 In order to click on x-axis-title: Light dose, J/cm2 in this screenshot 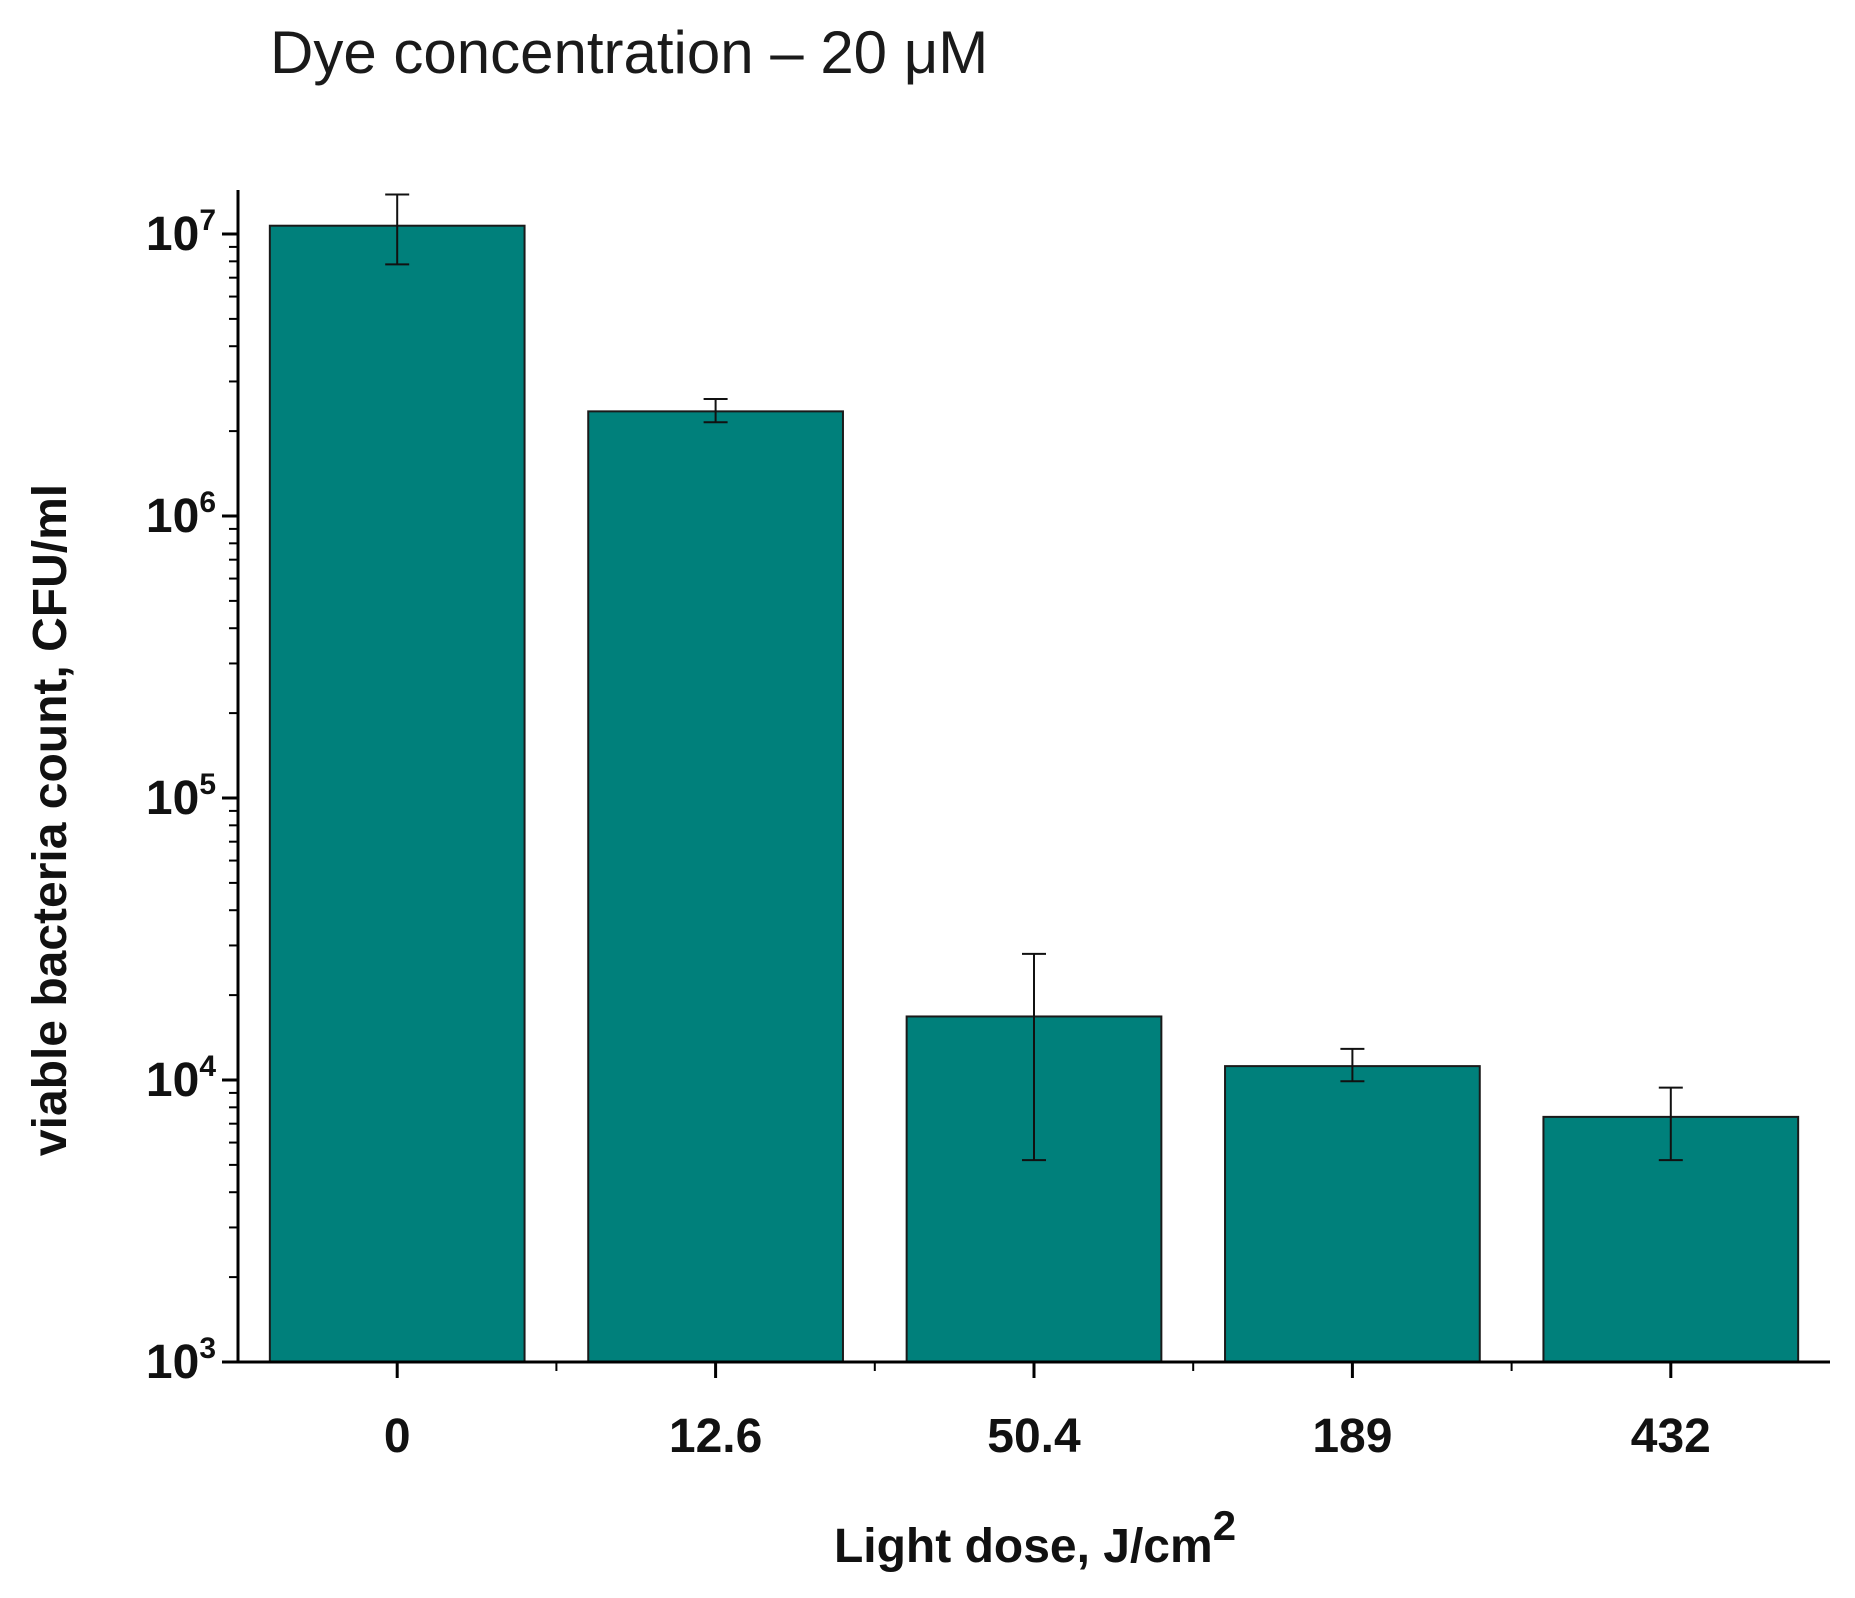, I will do `click(1035, 1537)`.